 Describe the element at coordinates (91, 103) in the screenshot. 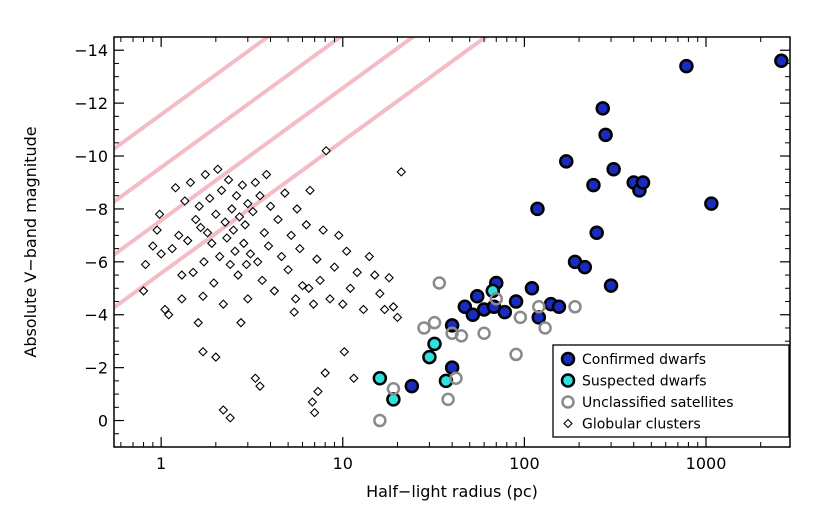

I see `y-tick-label: −12` at that location.